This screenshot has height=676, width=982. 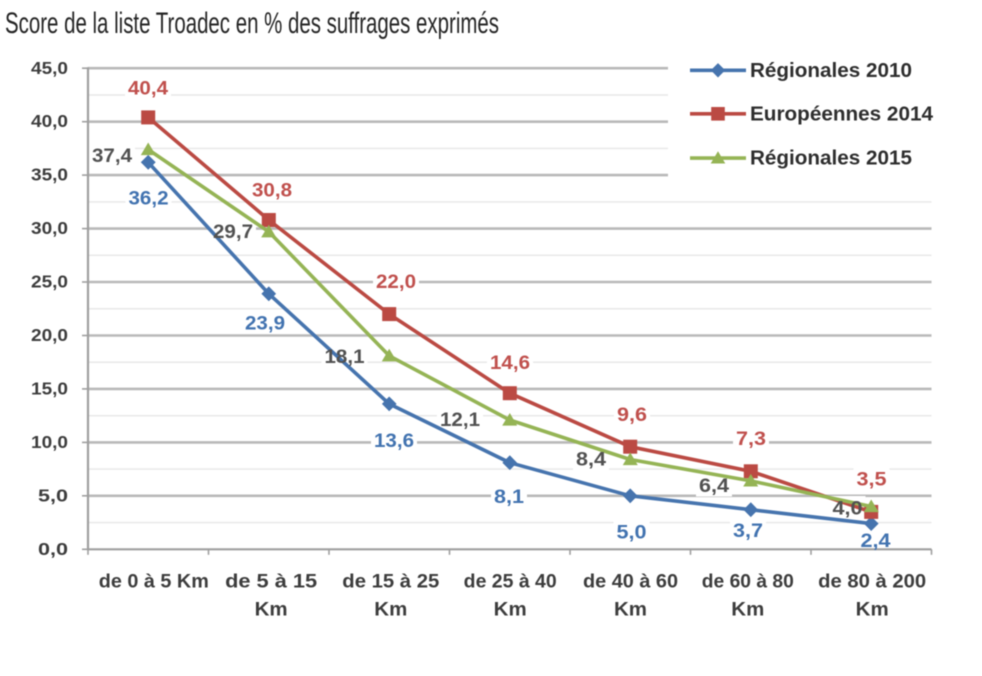 I want to click on svg-text: 8,4, so click(x=591, y=459).